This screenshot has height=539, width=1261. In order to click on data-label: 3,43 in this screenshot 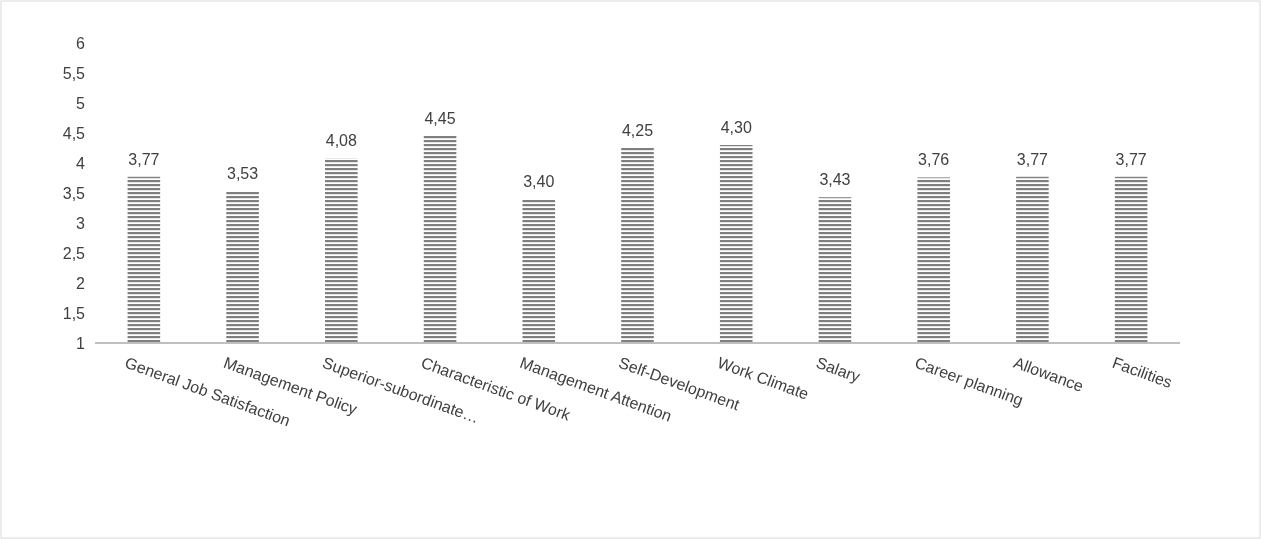, I will do `click(835, 180)`.